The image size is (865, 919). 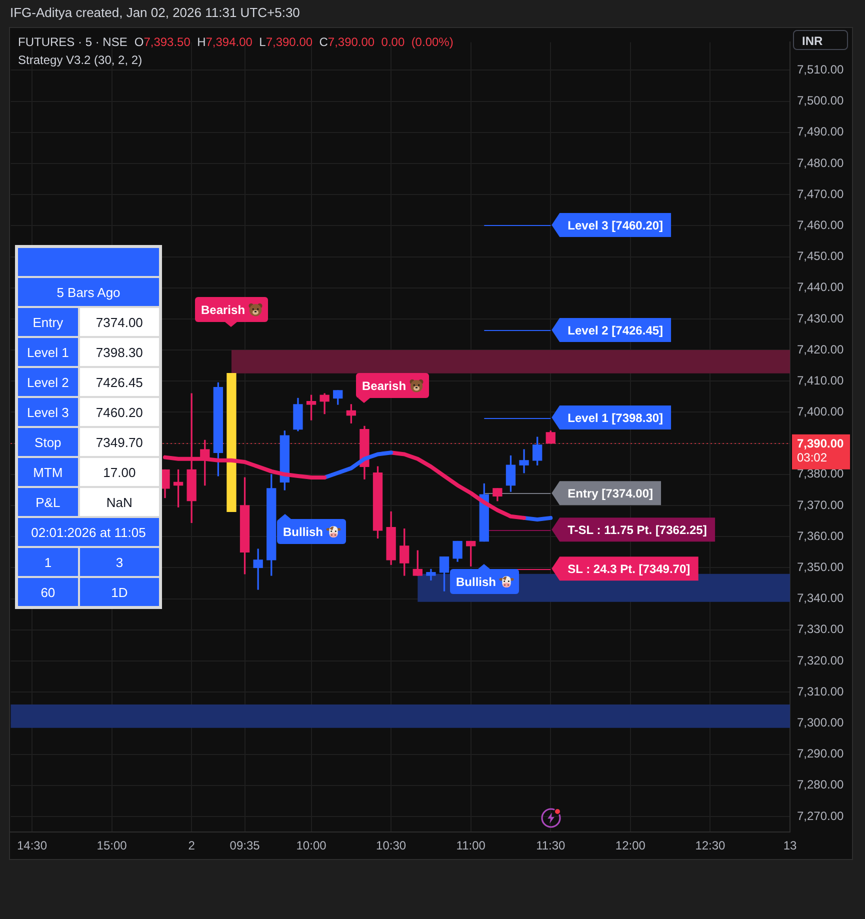 What do you see at coordinates (524, 461) in the screenshot?
I see `candlestick` at bounding box center [524, 461].